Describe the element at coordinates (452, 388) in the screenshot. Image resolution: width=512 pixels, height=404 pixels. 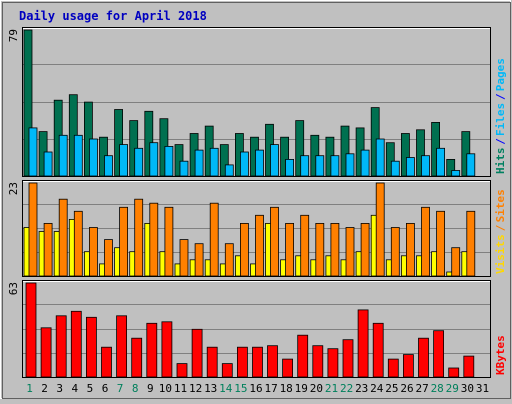
I see `x-tick-label: 29` at that location.